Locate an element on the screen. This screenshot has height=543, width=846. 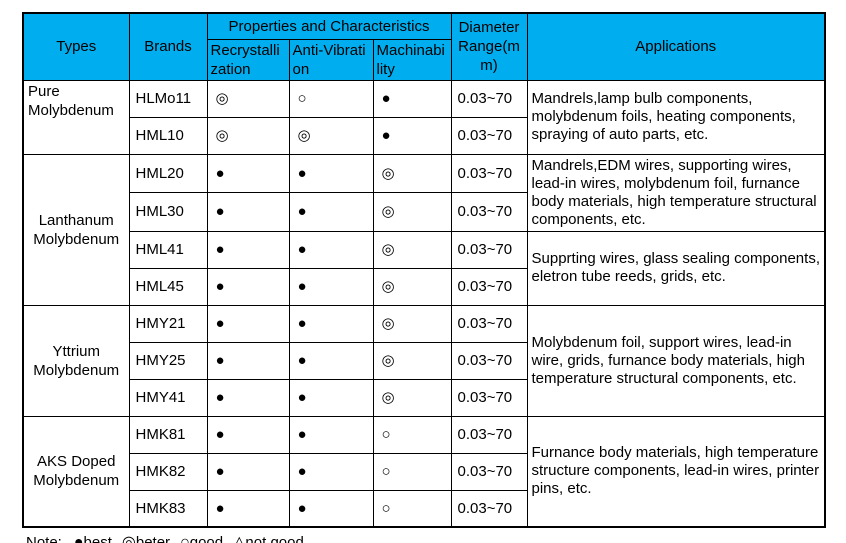
legend-note-prefix: Note: is located at coordinates (44, 538).